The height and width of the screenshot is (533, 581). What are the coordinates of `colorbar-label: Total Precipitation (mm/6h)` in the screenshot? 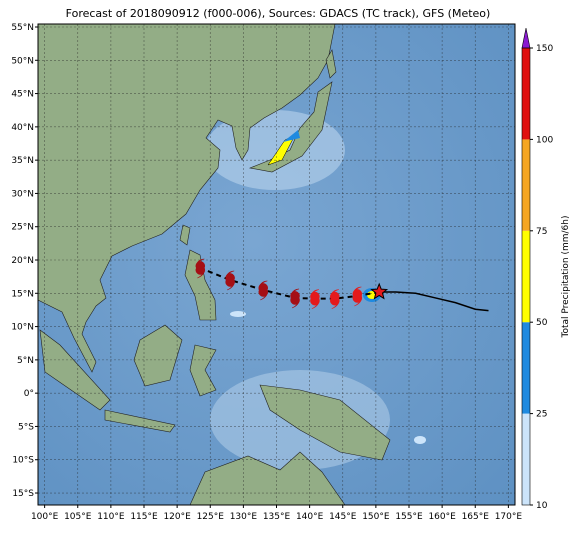 It's located at (566, 276).